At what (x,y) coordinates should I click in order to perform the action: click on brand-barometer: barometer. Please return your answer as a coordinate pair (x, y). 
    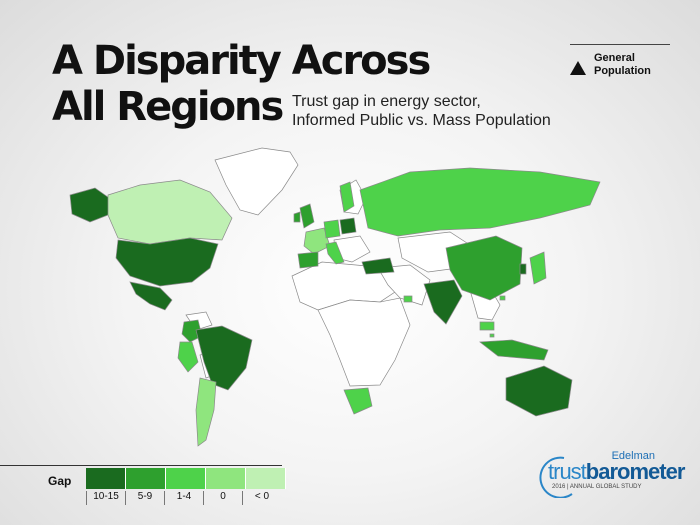
    Looking at the image, I should click on (635, 471).